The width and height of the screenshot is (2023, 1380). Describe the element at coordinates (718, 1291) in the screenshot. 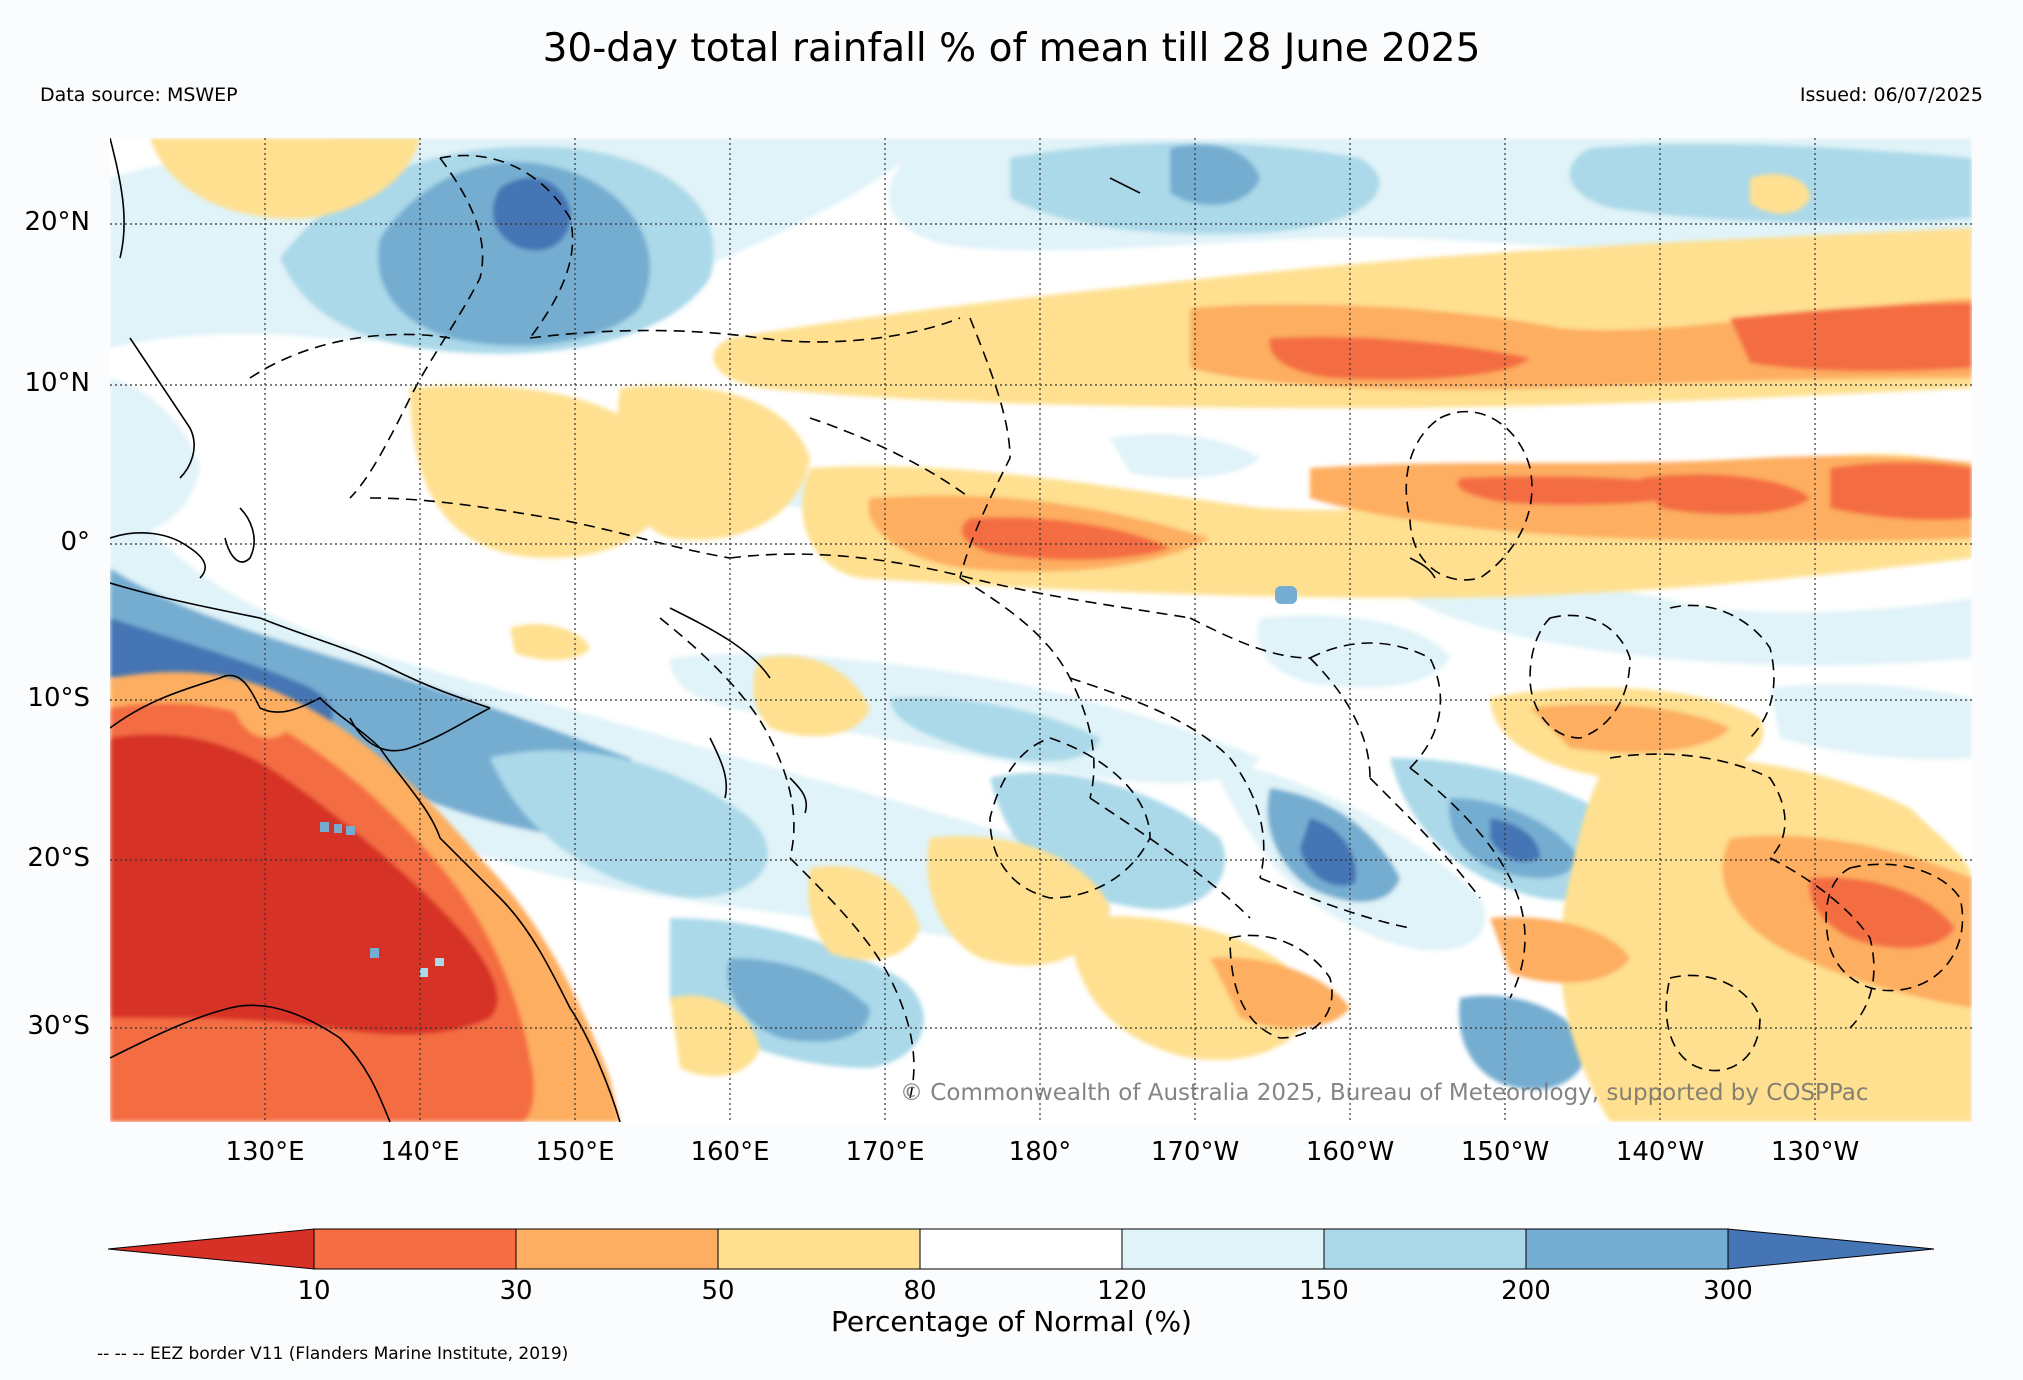

I see `colorbar-tick-50: 50` at that location.